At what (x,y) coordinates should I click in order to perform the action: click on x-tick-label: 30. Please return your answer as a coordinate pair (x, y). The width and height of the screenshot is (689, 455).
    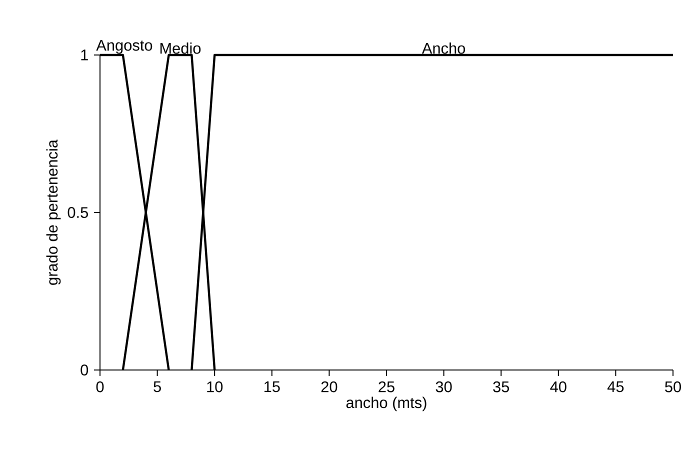
    Looking at the image, I should click on (444, 386).